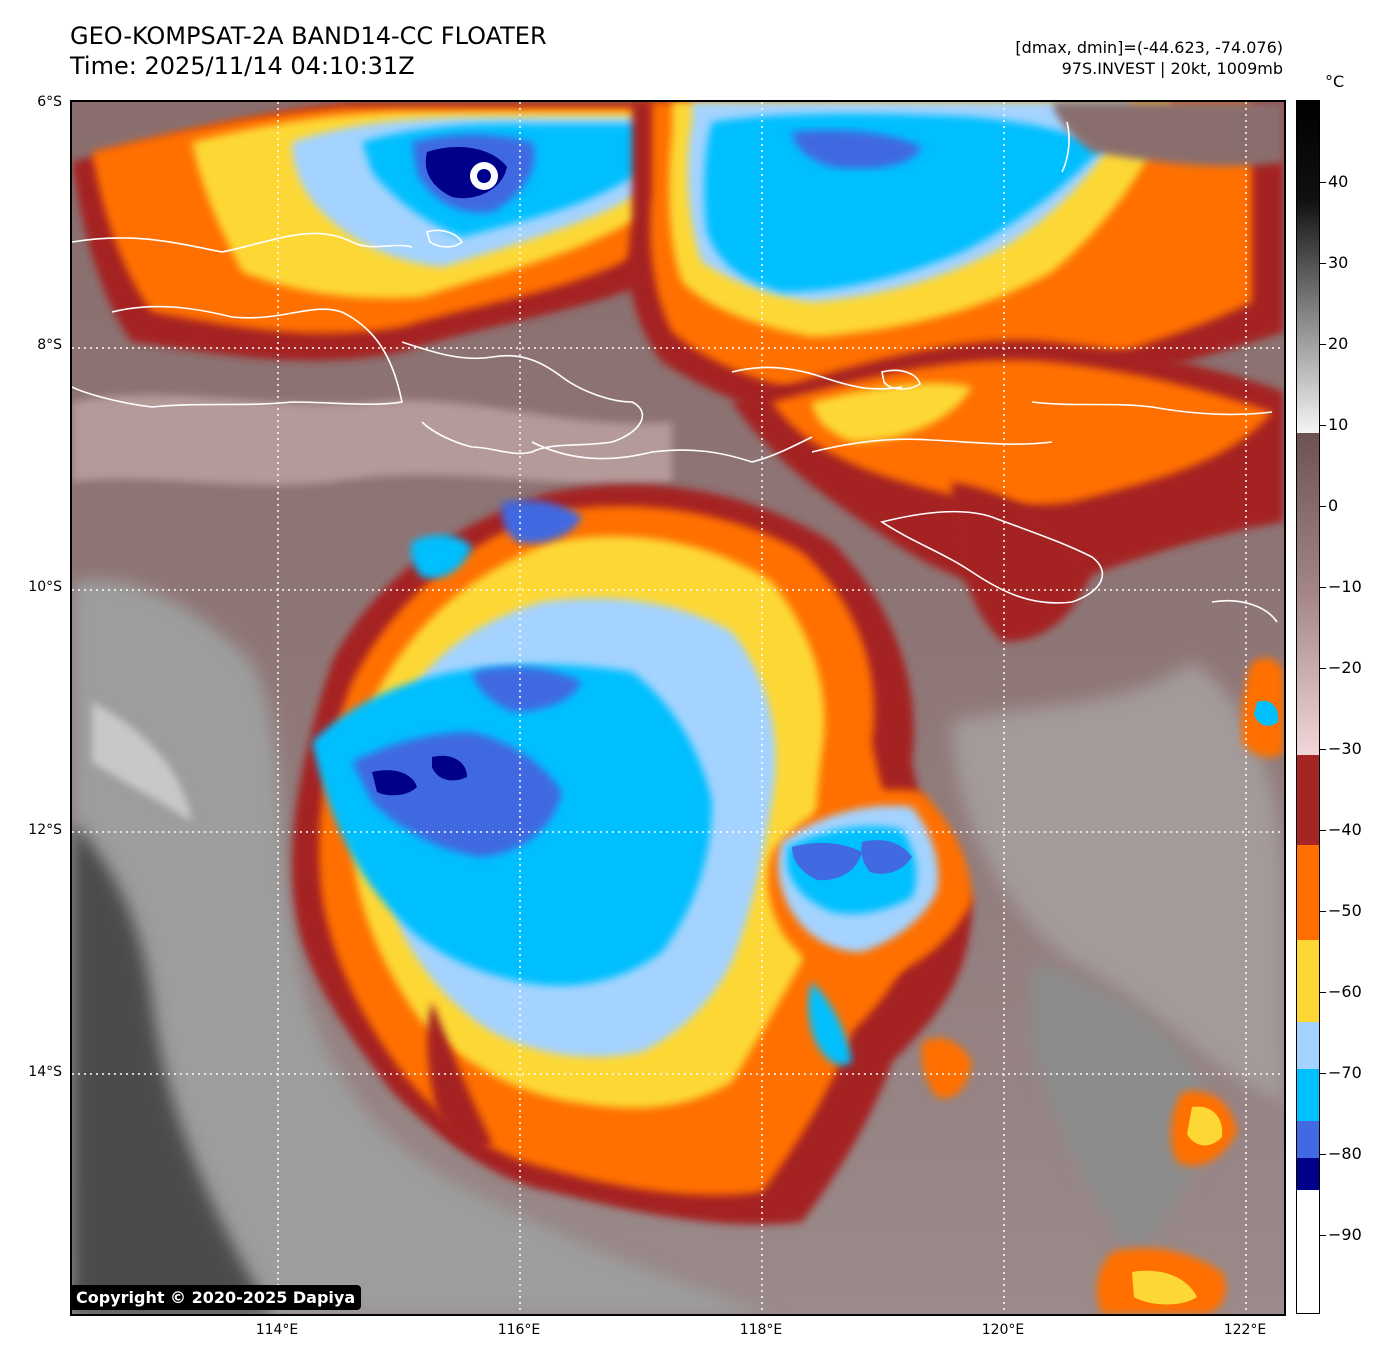  I want to click on copyright-label: Copyright © 2020-2025 Dapiya, so click(216, 1297).